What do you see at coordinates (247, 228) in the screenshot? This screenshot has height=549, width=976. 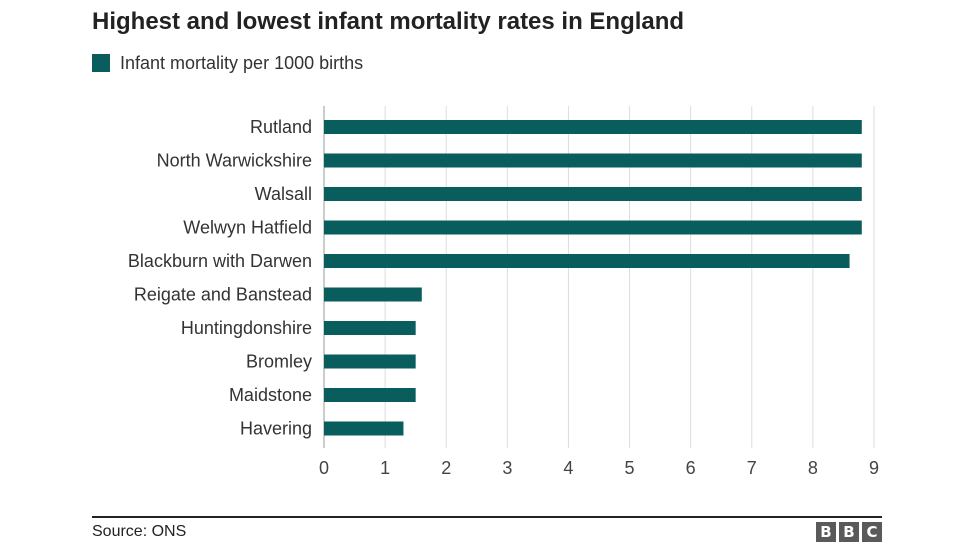 I see `category-label: Welwyn Hatfield` at bounding box center [247, 228].